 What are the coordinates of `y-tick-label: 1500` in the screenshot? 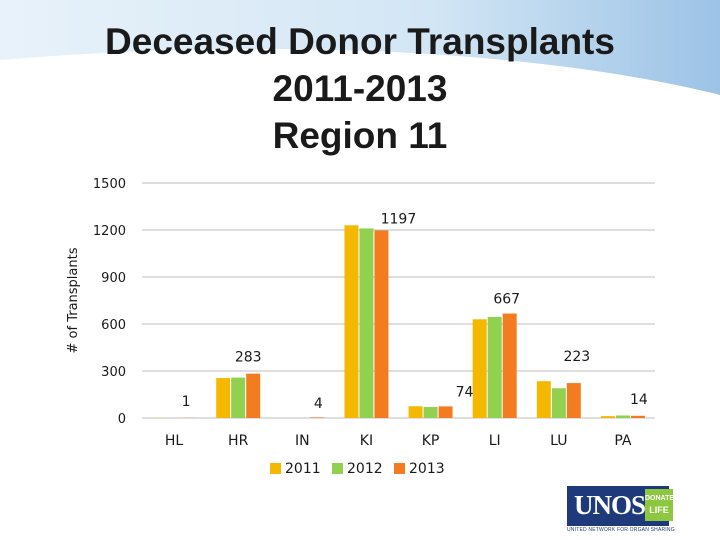 It's located at (109, 184).